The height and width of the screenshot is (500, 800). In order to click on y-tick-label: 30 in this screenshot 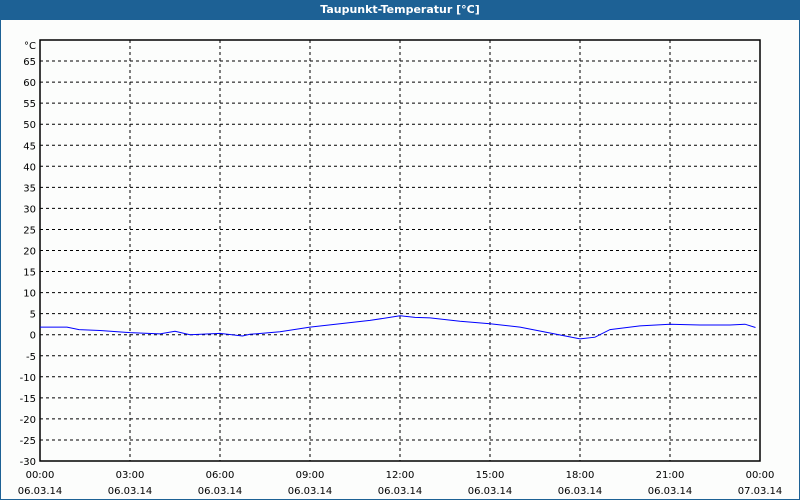, I will do `click(29, 209)`.